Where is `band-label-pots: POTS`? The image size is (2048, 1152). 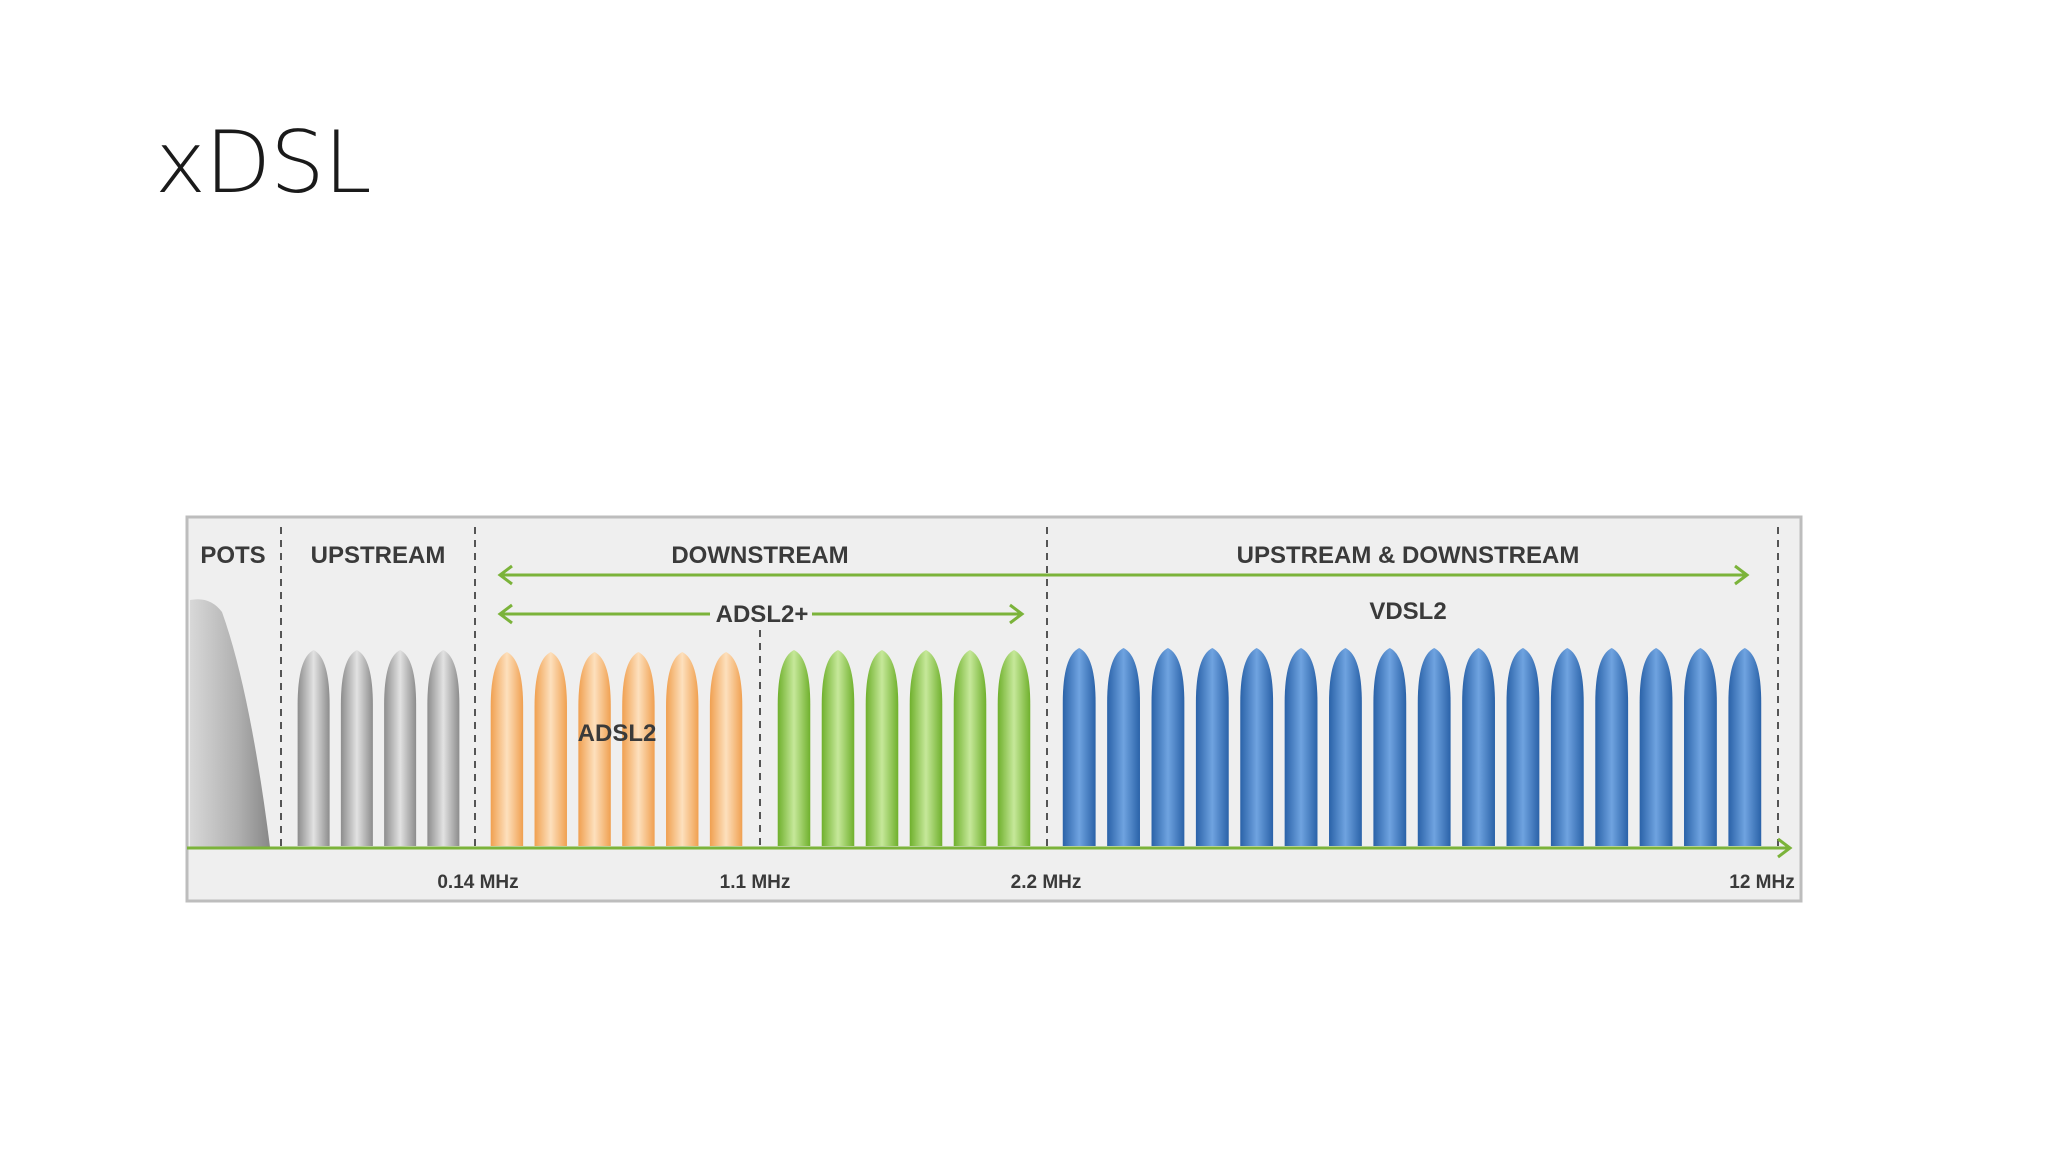 band-label-pots: POTS is located at coordinates (232, 555).